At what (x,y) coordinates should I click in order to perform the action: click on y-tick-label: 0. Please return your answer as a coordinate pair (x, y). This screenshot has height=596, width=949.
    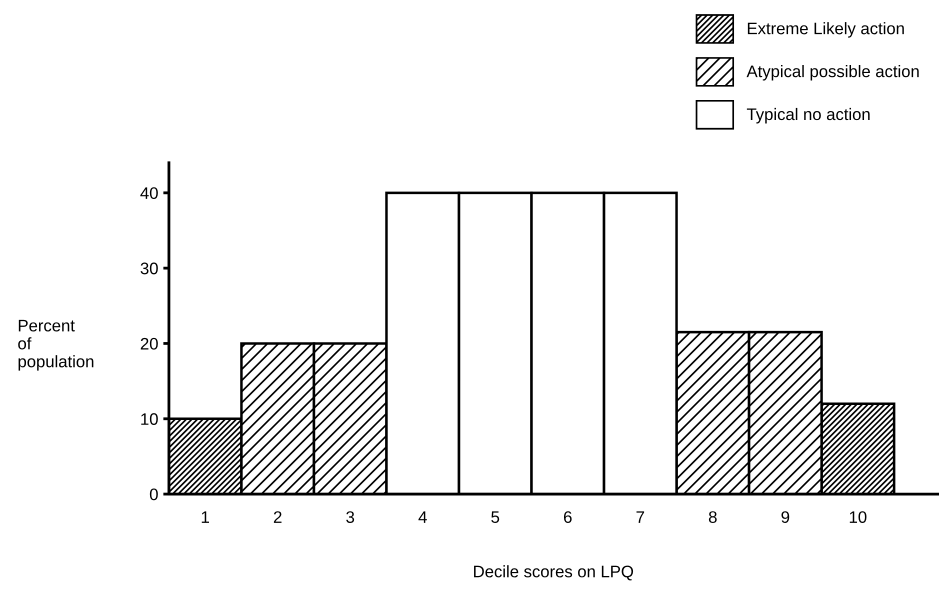
    Looking at the image, I should click on (154, 494).